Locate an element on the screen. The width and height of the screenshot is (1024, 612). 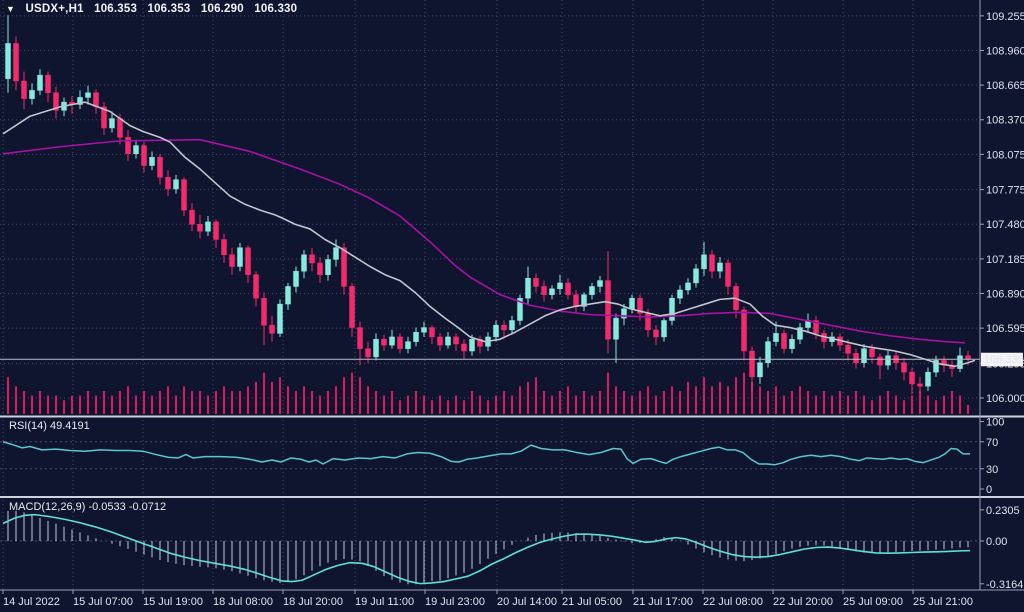
time-axis-label: 21 Jul 17:00 is located at coordinates (663, 602).